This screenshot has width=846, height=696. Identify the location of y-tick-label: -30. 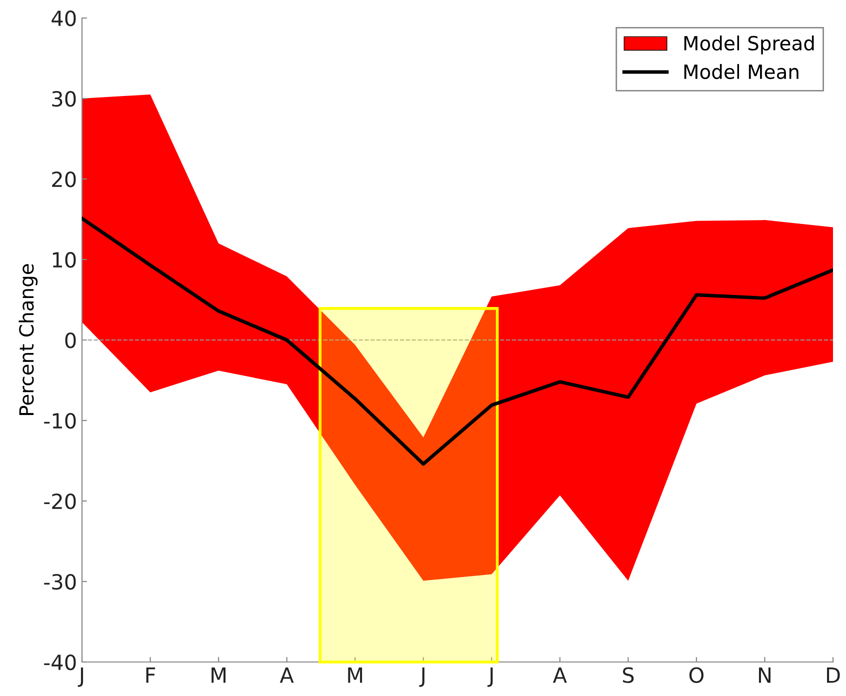
(60, 582).